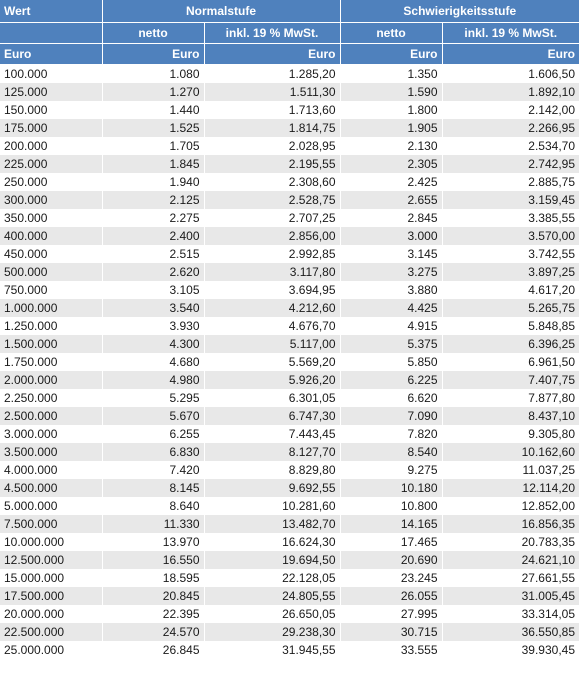  I want to click on schwierig-inkl-cell: 36.550,85, so click(510, 632).